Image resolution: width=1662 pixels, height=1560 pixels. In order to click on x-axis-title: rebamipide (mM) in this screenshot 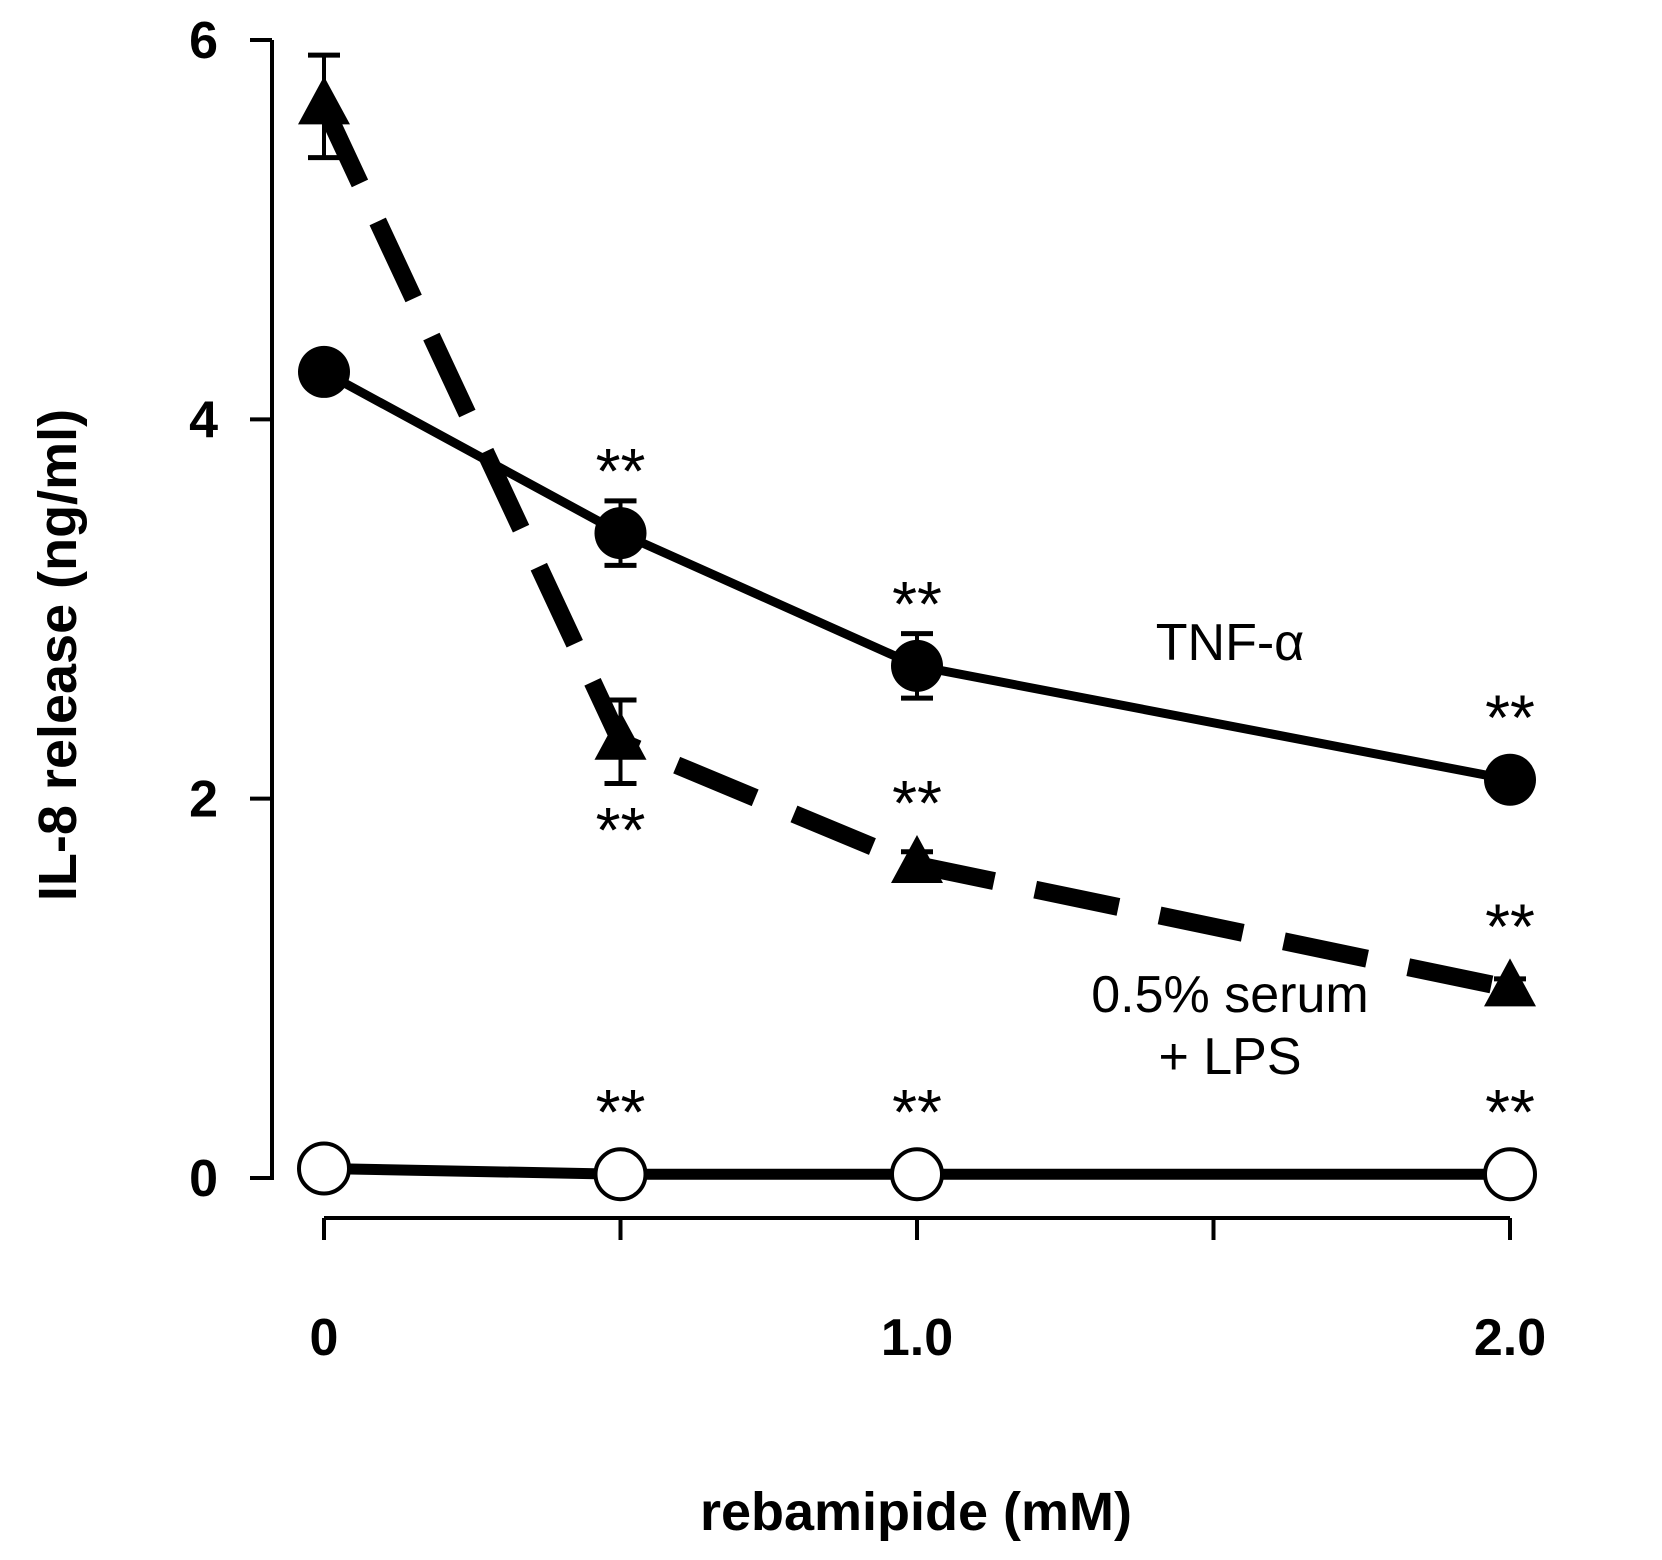, I will do `click(916, 1512)`.